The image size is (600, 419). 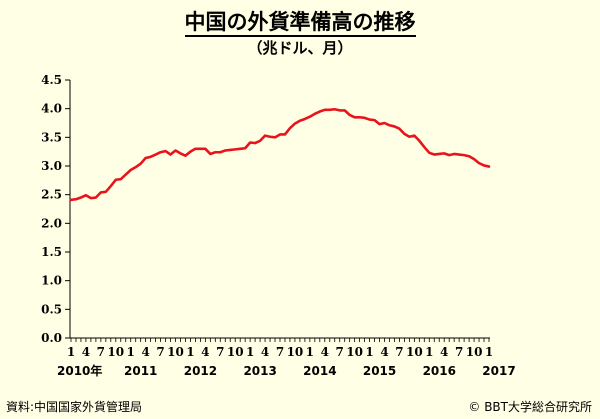 I want to click on y-tick-label: 0.0, so click(x=51, y=338).